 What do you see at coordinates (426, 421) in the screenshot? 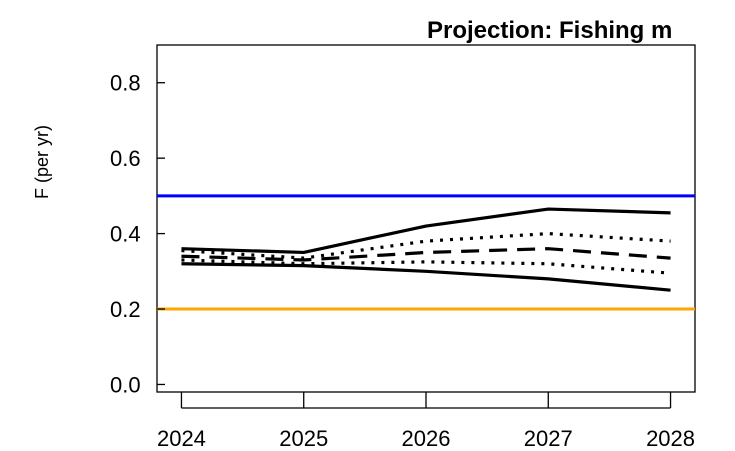
I see `x-axis: 2024 2025 2026 2027 2028` at bounding box center [426, 421].